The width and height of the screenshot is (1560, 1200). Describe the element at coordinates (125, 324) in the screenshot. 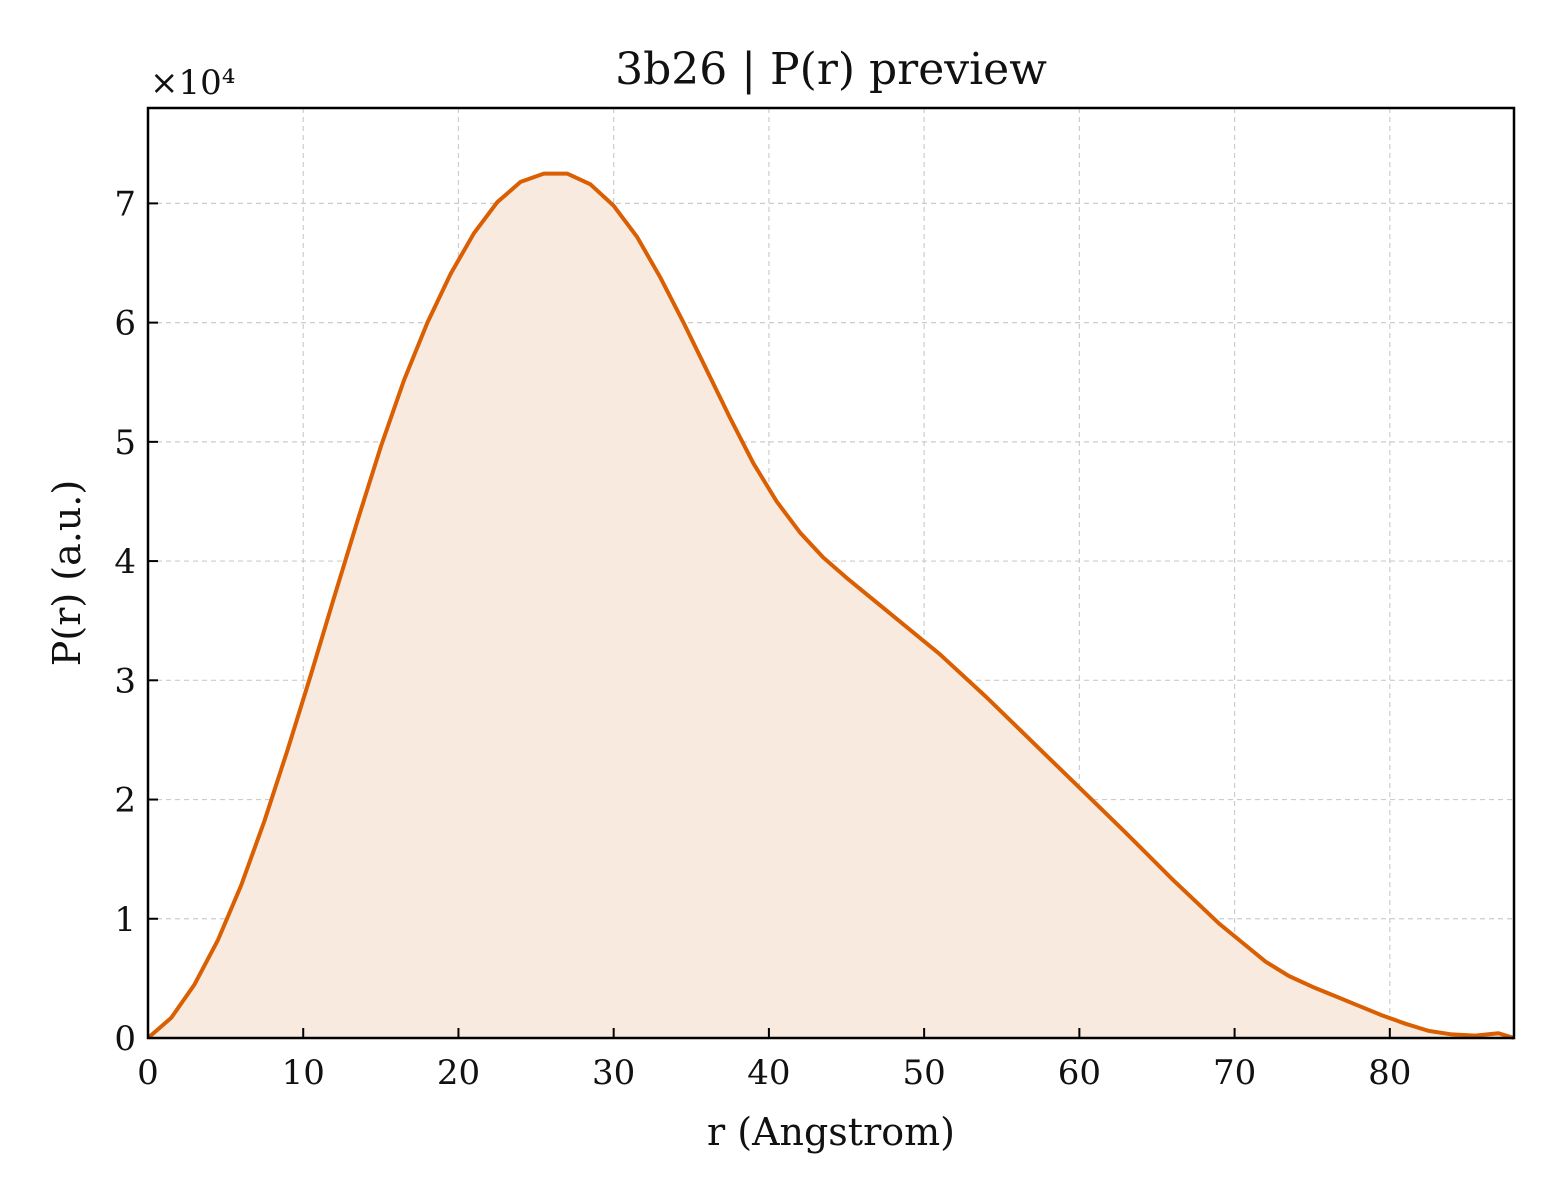

I see `y-tick-label: 6` at that location.